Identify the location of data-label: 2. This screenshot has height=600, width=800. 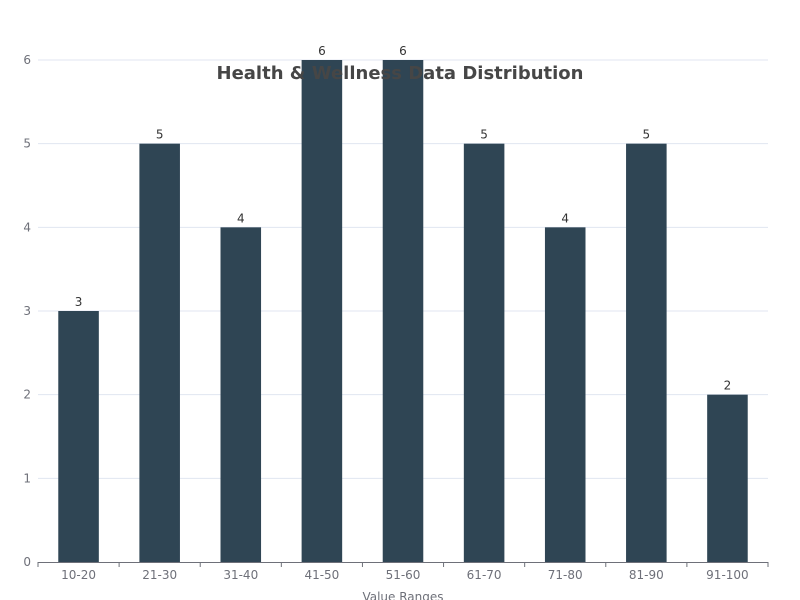
(728, 386).